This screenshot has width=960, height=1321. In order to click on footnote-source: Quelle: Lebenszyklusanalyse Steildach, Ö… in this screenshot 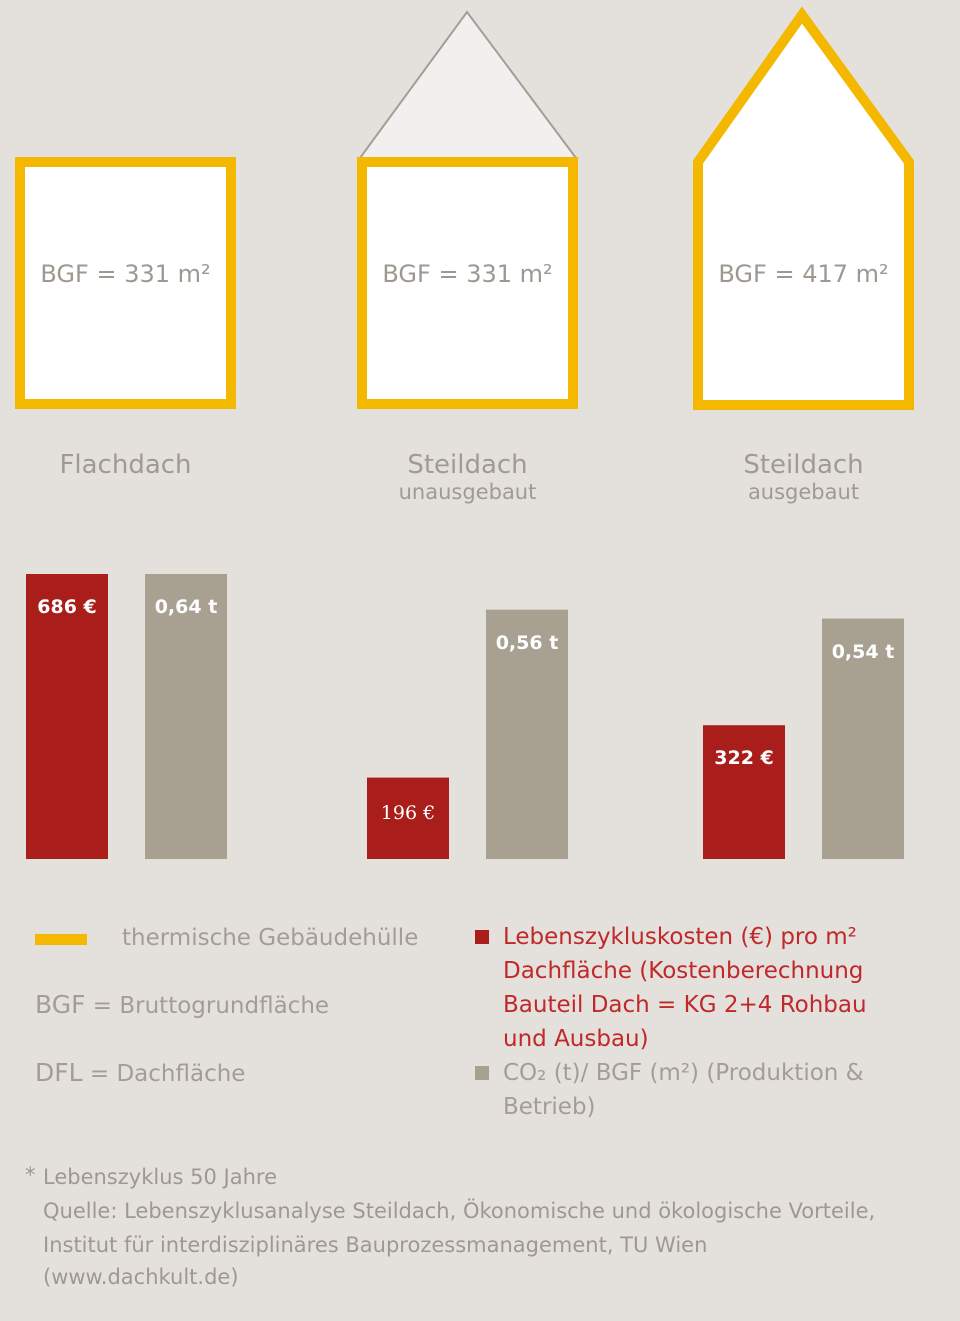, I will do `click(459, 1211)`.